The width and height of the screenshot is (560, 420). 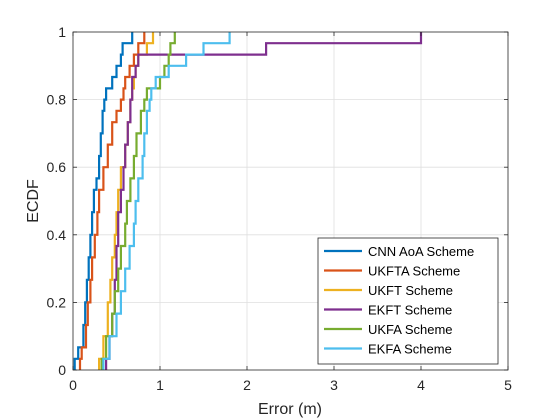 I want to click on y-tick-label: 0.4, so click(x=57, y=235).